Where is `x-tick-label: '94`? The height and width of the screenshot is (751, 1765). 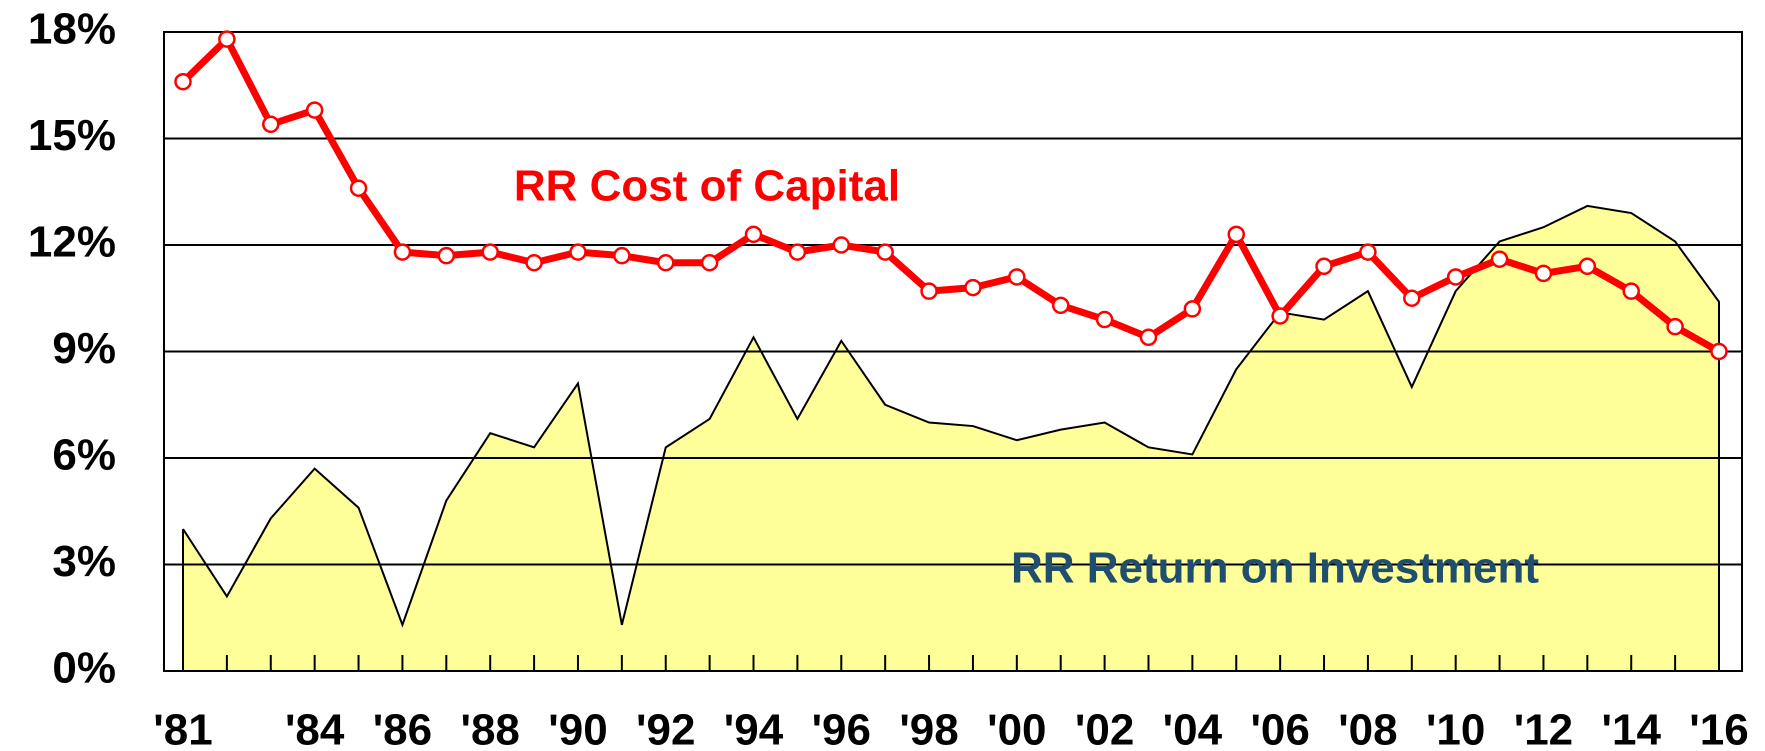
x-tick-label: '94 is located at coordinates (754, 728).